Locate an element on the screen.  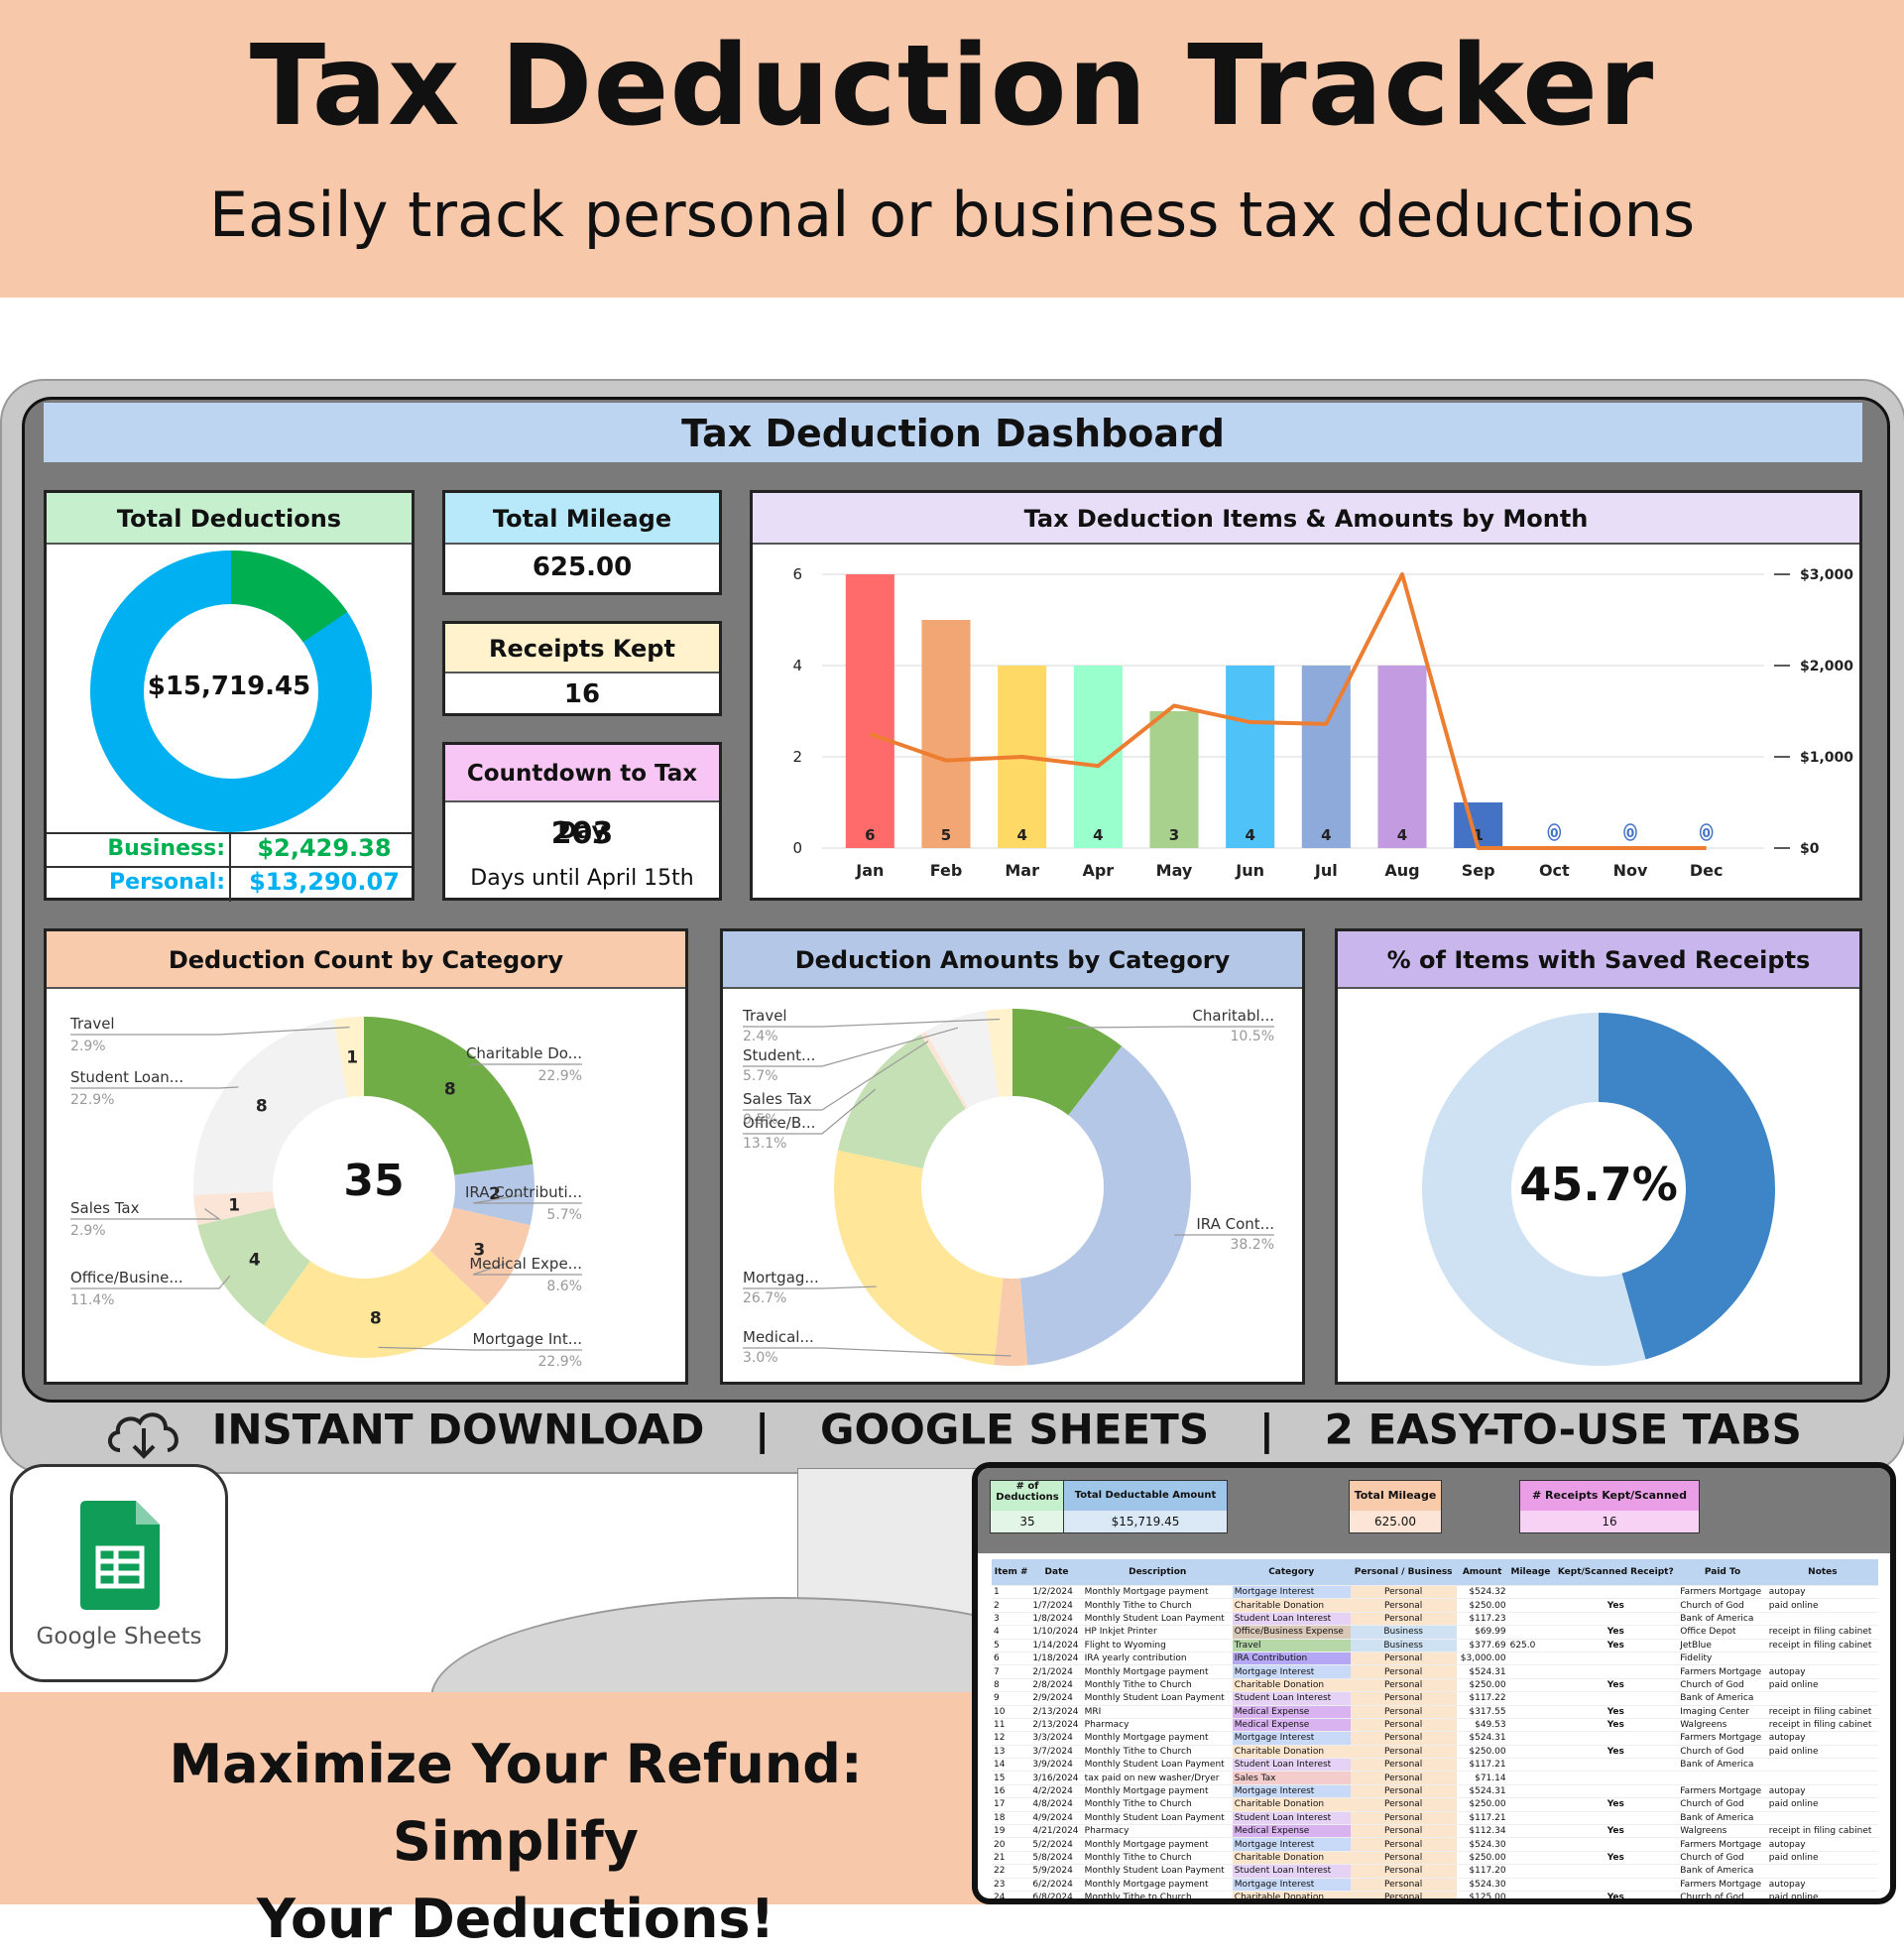
table-cell: 3/9/2024 is located at coordinates (1056, 1766).